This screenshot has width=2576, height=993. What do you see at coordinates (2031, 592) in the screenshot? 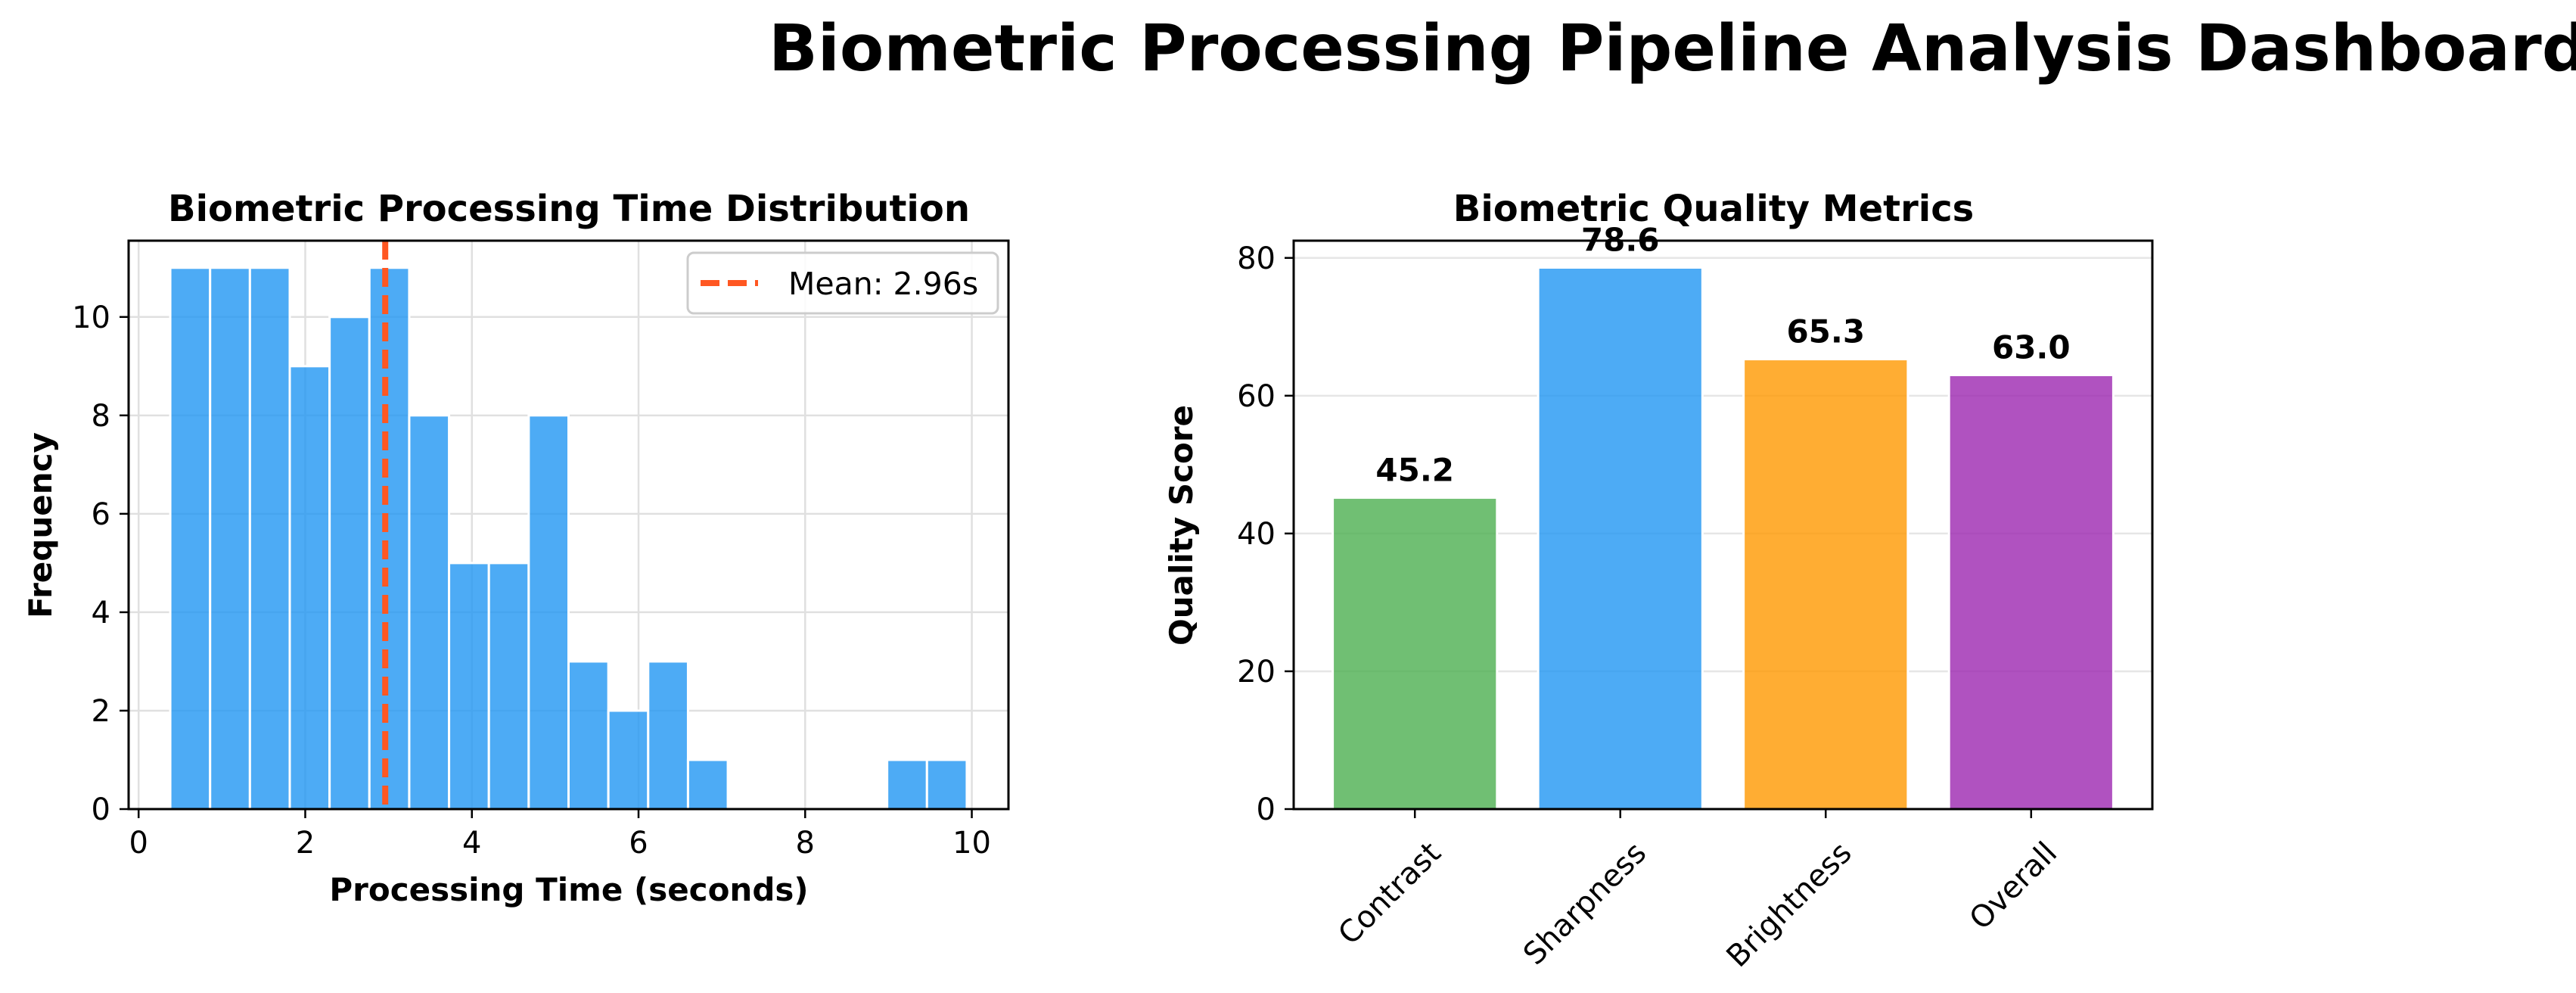
I see `quality-bar-overall` at bounding box center [2031, 592].